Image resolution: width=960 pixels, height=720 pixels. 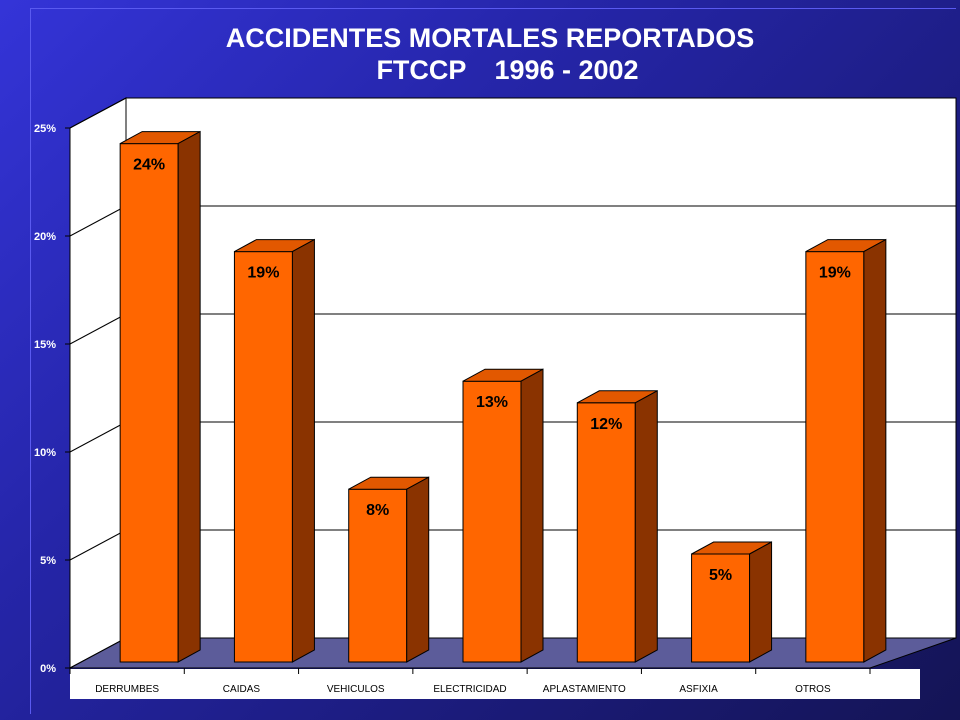 I want to click on y-tick-label: 25%, so click(x=45, y=129).